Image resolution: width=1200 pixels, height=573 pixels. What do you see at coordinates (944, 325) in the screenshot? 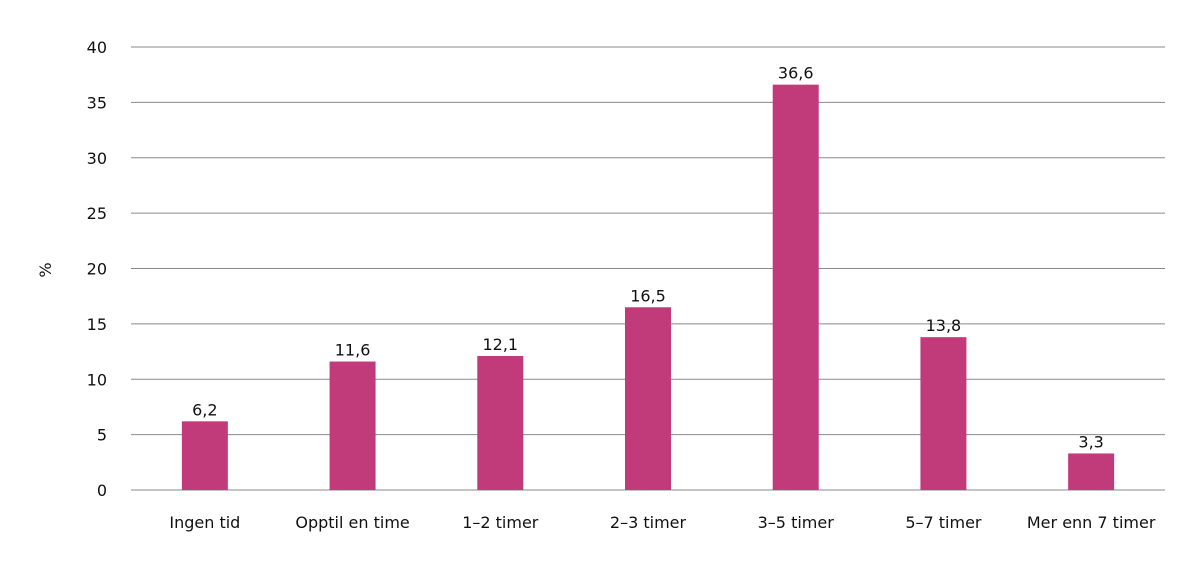
I see `data-label: 13,8` at bounding box center [944, 325].